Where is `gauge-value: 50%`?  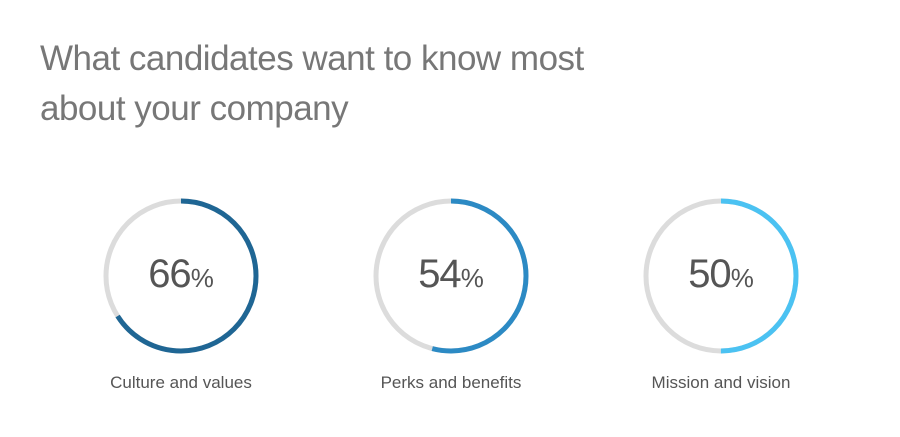
gauge-value: 50% is located at coordinates (721, 276).